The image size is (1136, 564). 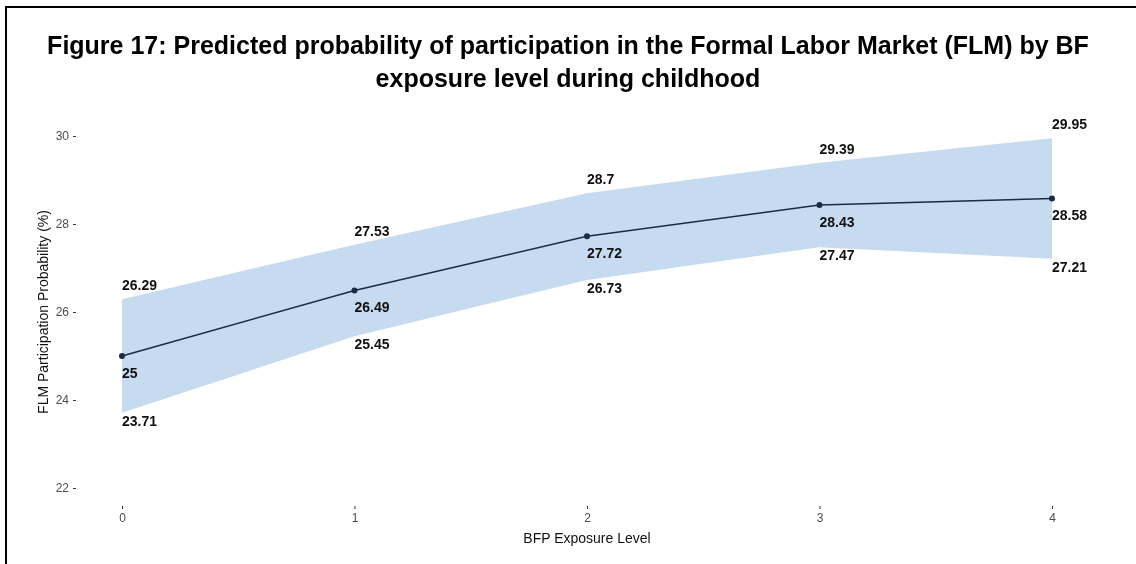 I want to click on x-tick-label: 1, so click(x=355, y=517).